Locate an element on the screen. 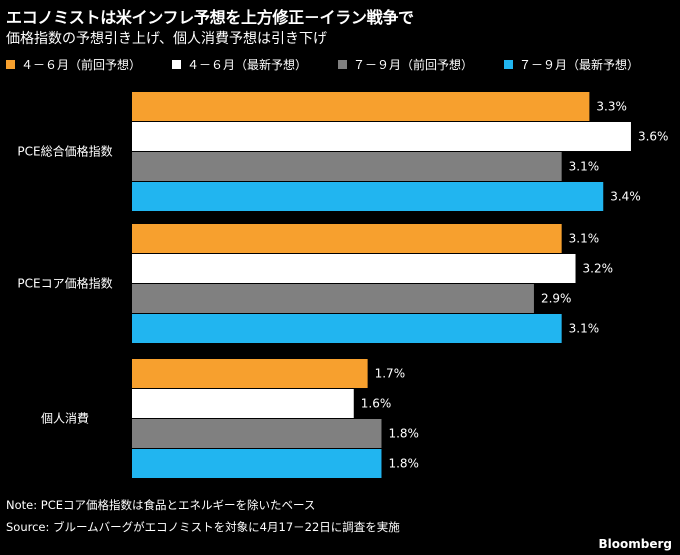  category-label: PCE総合価格指数 is located at coordinates (64, 151).